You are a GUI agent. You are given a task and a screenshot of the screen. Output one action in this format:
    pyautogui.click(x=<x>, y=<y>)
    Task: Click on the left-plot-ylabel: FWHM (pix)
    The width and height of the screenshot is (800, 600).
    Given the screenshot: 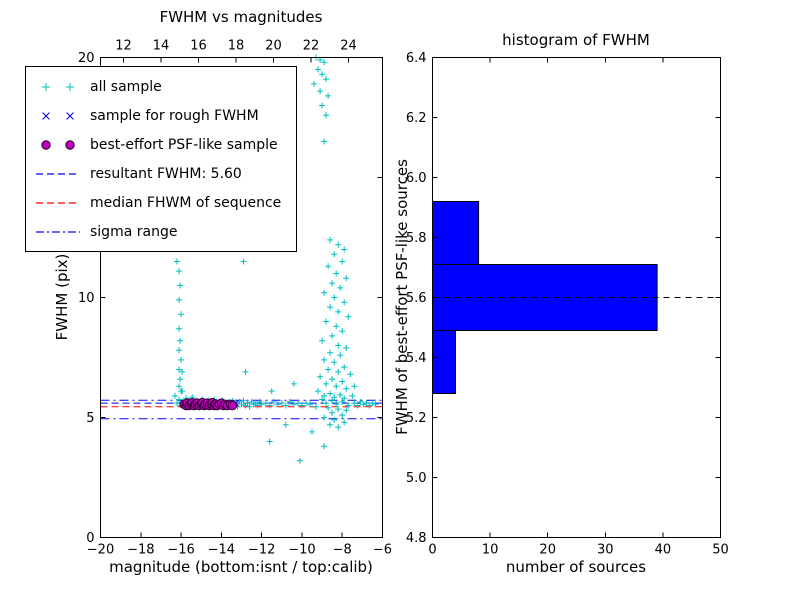 What is the action you would take?
    pyautogui.click(x=62, y=297)
    